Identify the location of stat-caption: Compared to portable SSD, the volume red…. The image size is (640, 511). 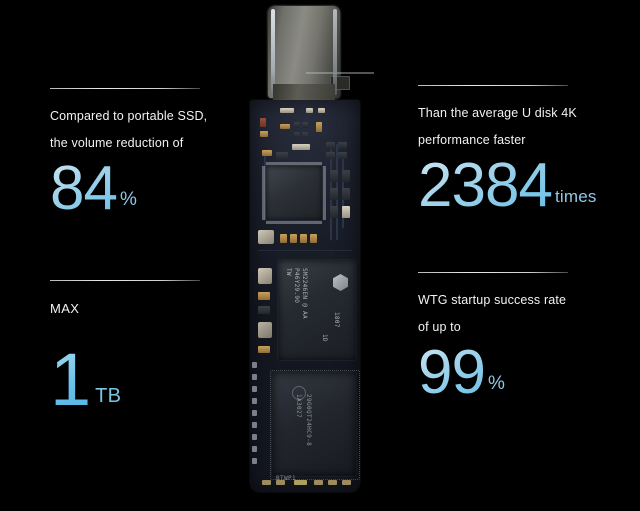
(129, 129).